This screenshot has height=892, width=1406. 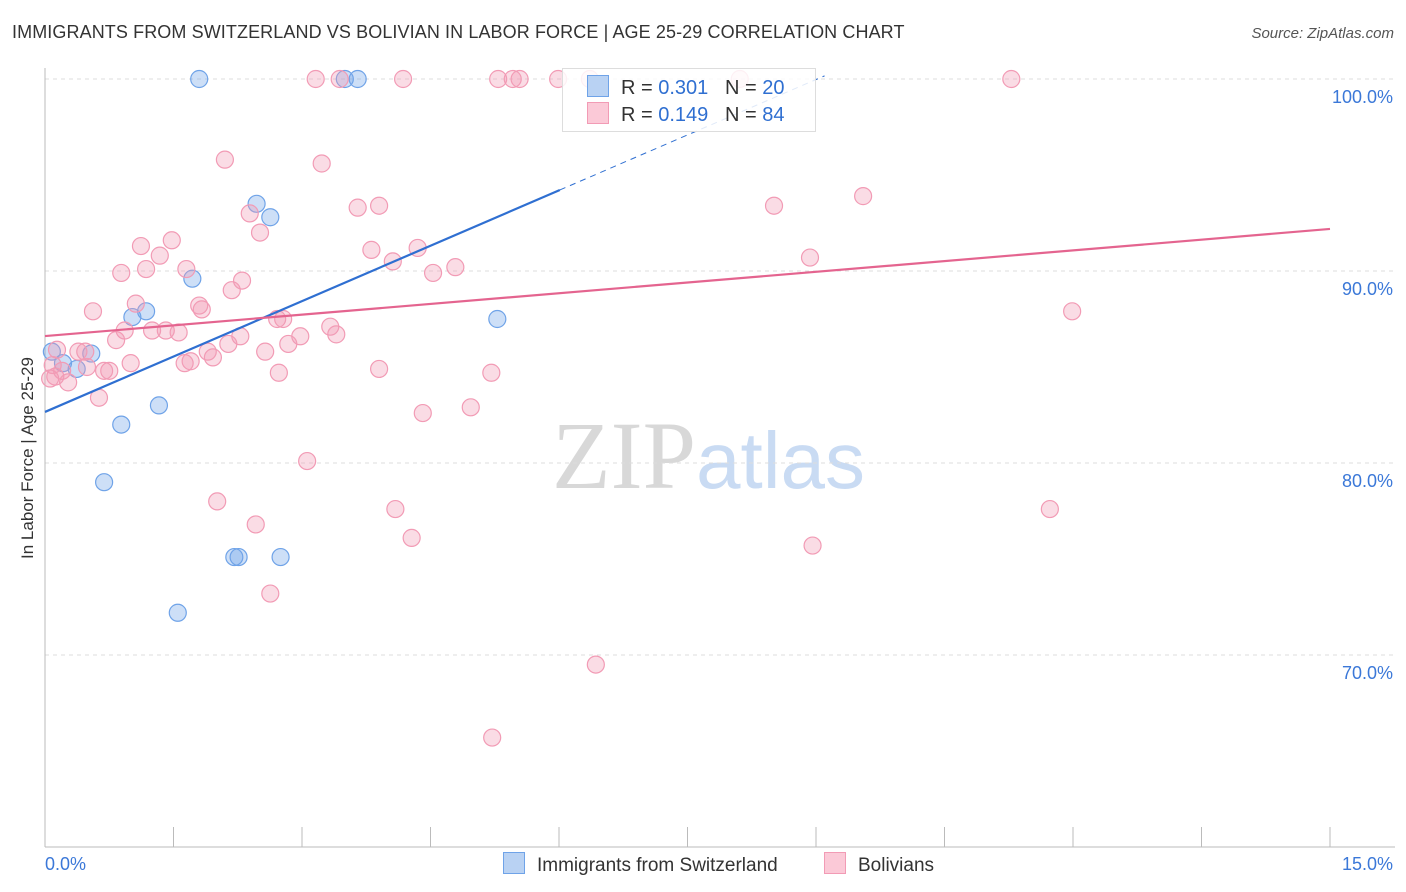 I want to click on n-value: 84, so click(x=773, y=115).